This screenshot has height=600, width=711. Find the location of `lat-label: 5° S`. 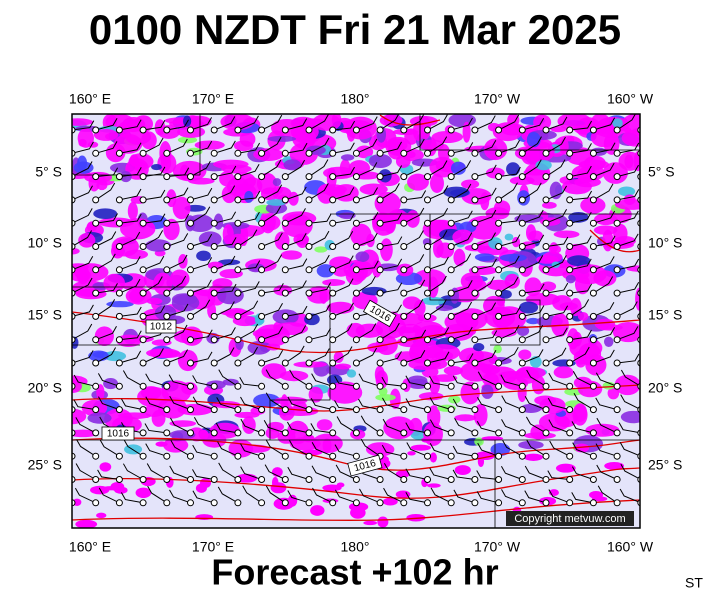

lat-label: 5° S is located at coordinates (661, 172).